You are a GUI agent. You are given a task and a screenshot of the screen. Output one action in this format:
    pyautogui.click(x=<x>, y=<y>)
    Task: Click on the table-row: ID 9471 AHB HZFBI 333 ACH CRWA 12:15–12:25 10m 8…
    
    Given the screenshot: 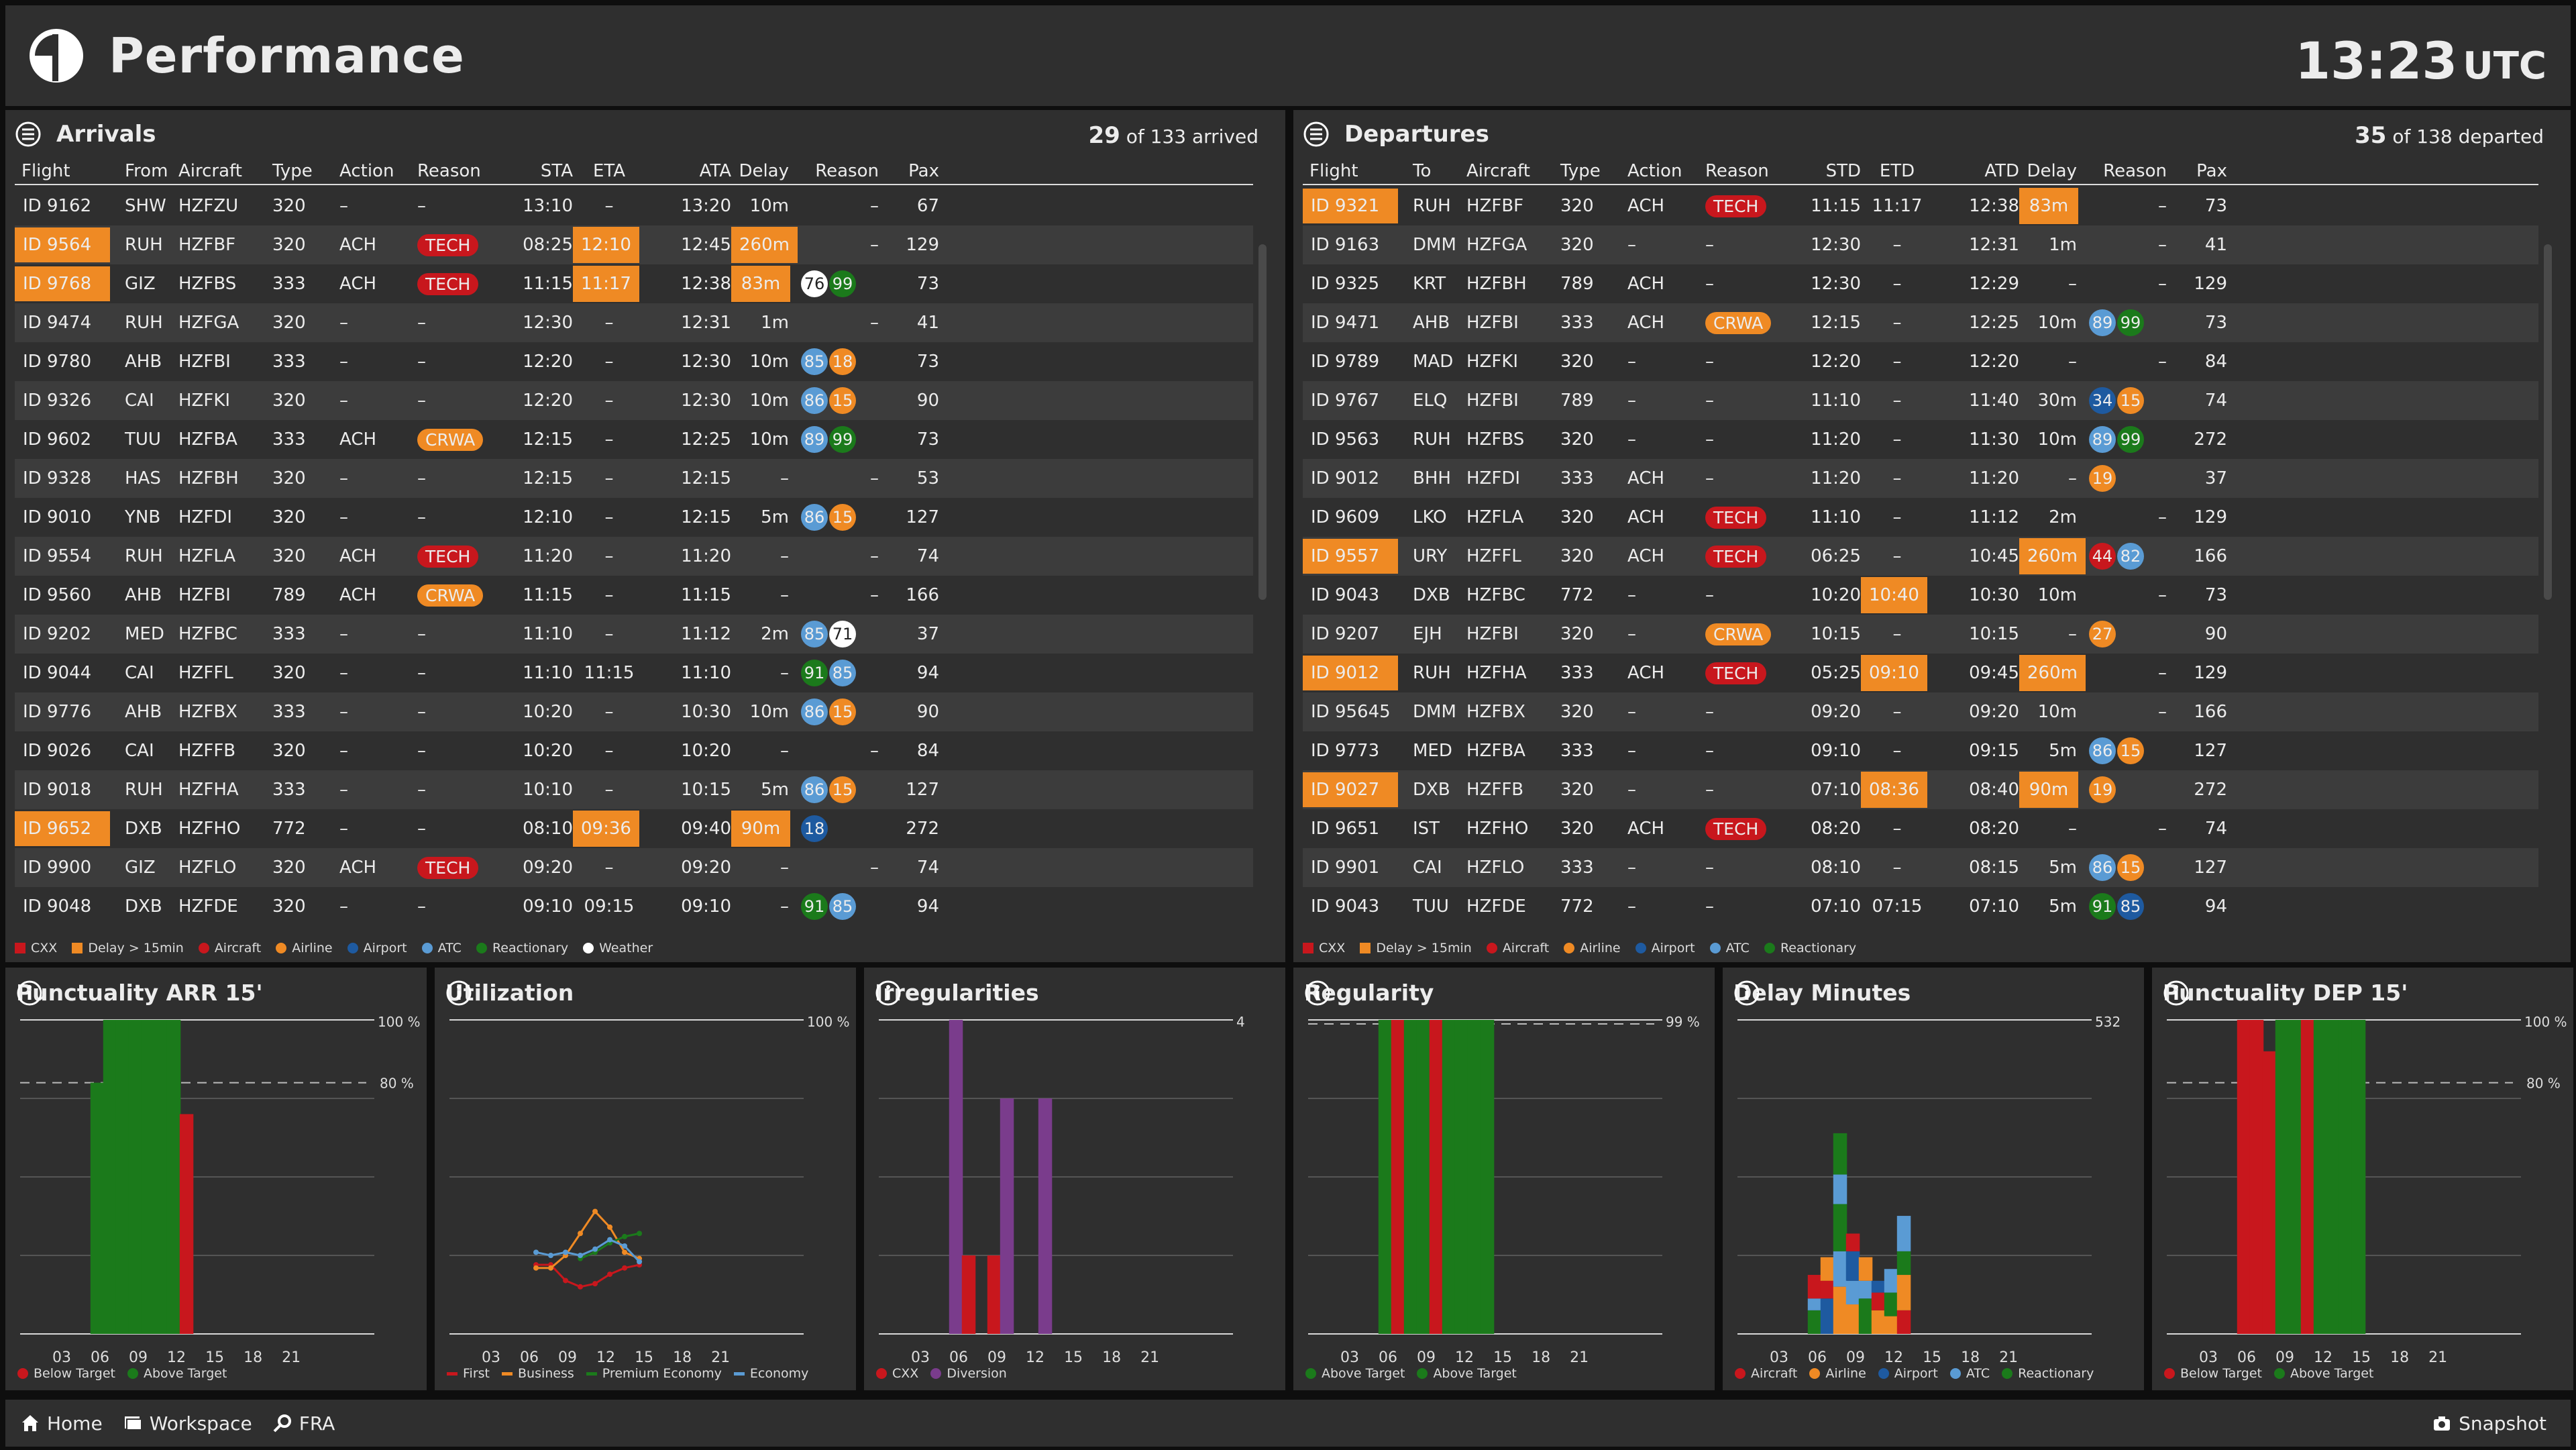 What is the action you would take?
    pyautogui.click(x=1920, y=322)
    